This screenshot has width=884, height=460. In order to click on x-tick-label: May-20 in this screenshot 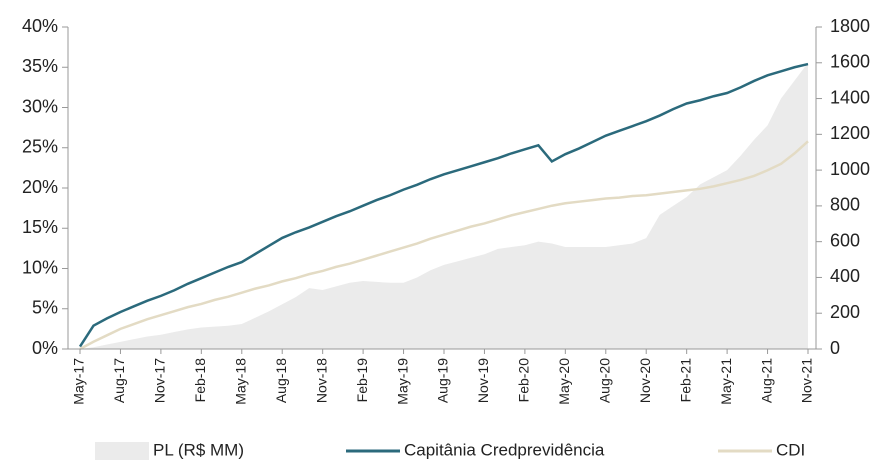, I will do `click(564, 381)`.